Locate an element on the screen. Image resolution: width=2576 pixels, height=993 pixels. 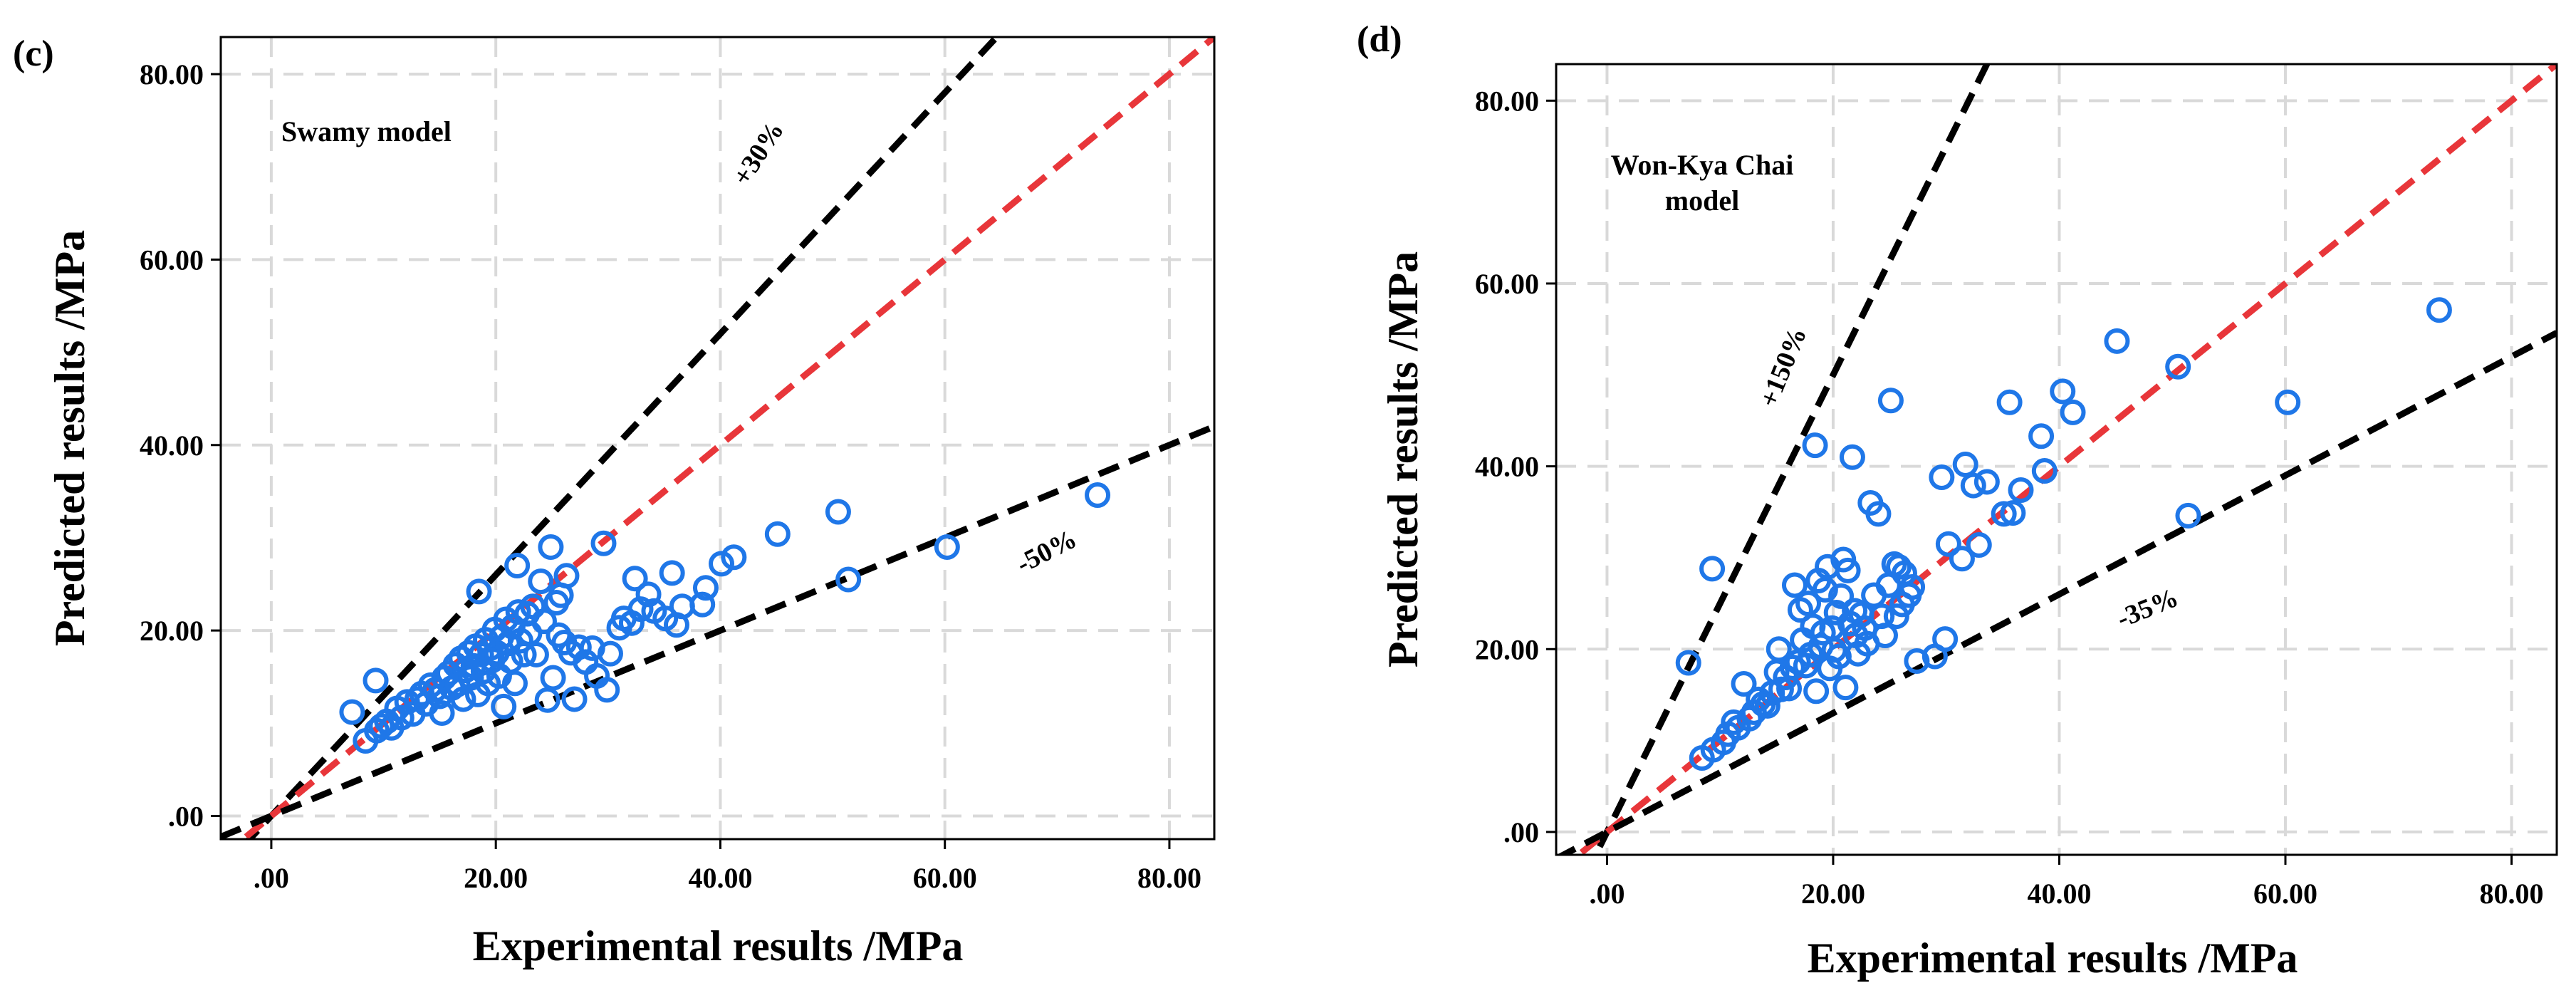
reference-line-label: +150% is located at coordinates (1784, 367).